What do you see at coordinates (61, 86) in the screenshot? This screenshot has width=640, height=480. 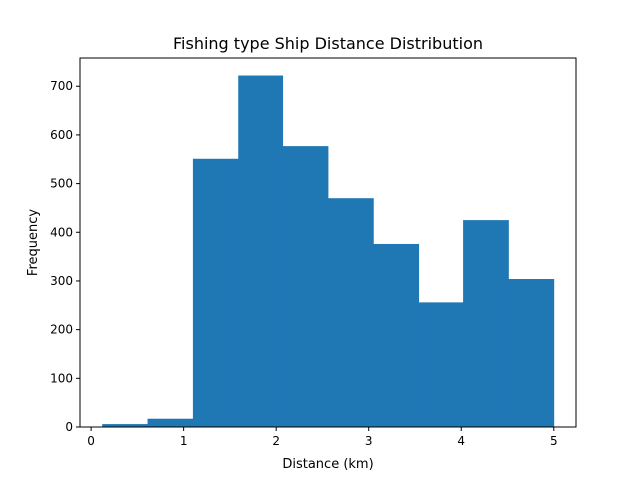 I see `y-tick-label: 700` at bounding box center [61, 86].